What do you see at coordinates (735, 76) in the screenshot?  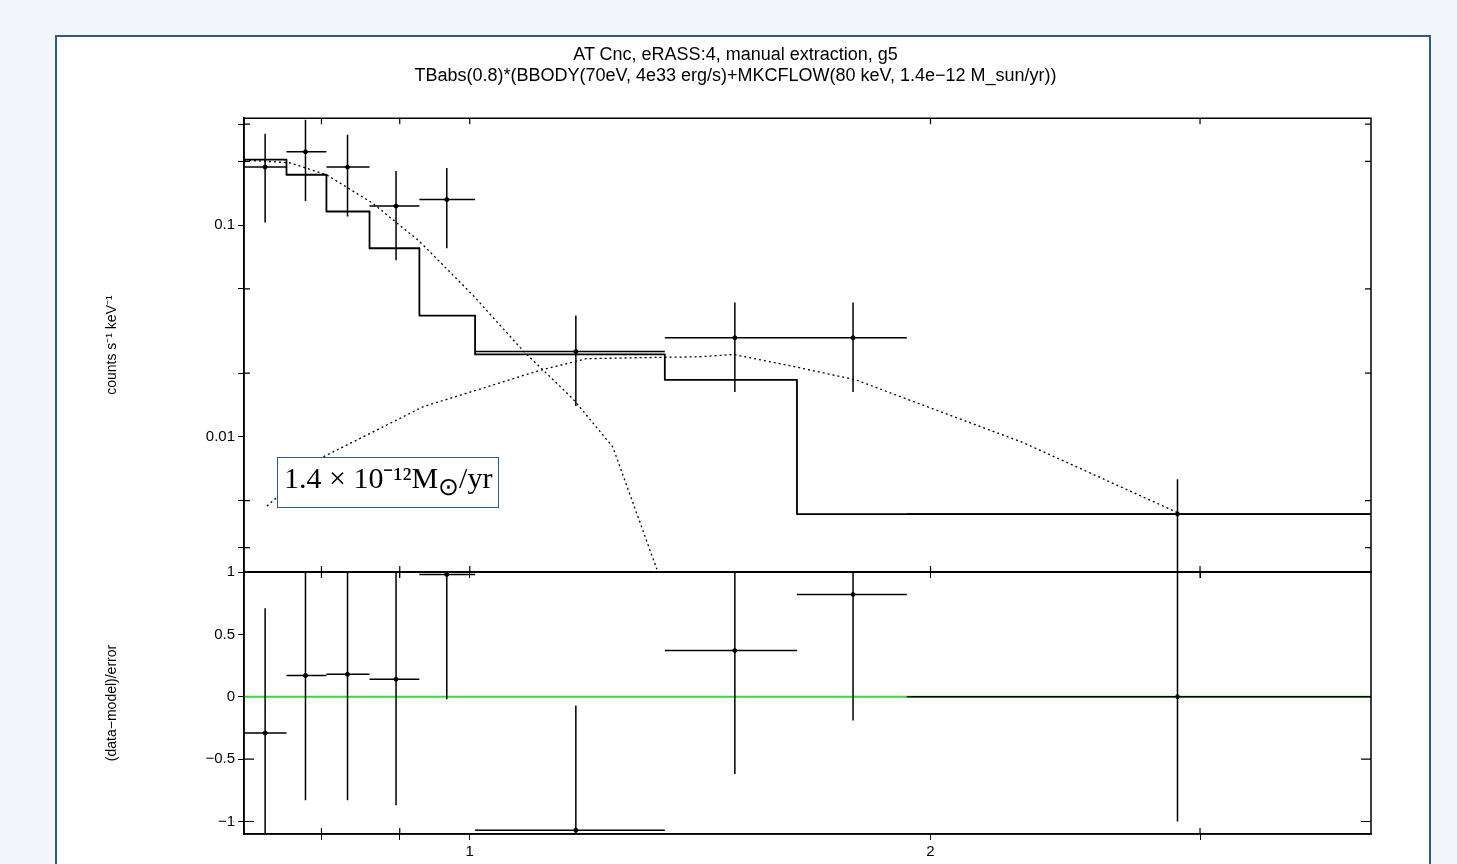 I see `chart-subtitle: TBabs(0.8)*(BBODY(70eV, 4e33 erg/s)+MKCFLOW(80 keV, 1.4e−12 M_sun/yr))` at bounding box center [735, 76].